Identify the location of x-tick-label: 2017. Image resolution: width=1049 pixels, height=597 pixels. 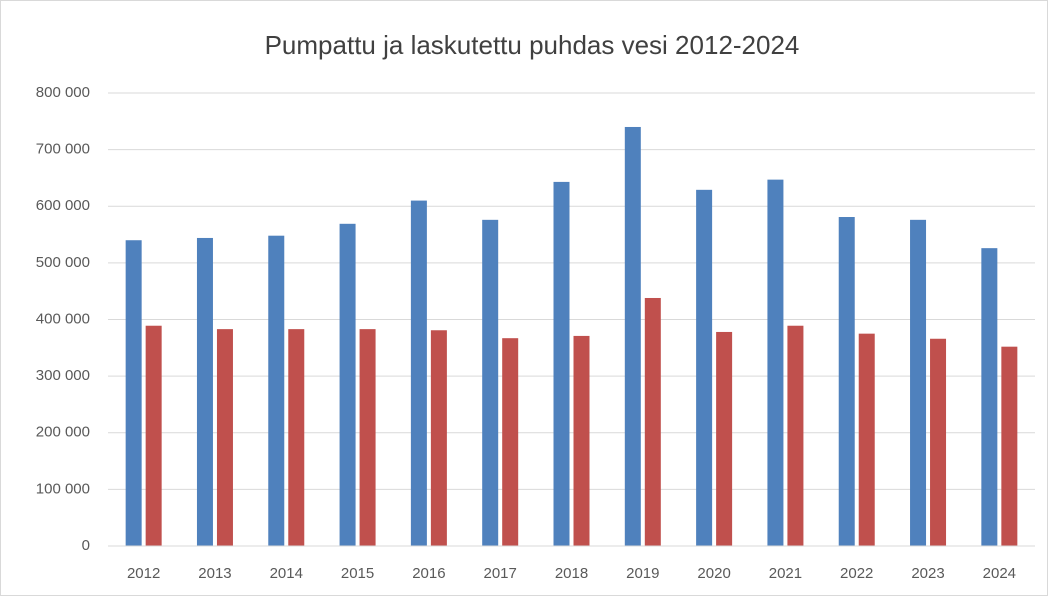
(500, 573).